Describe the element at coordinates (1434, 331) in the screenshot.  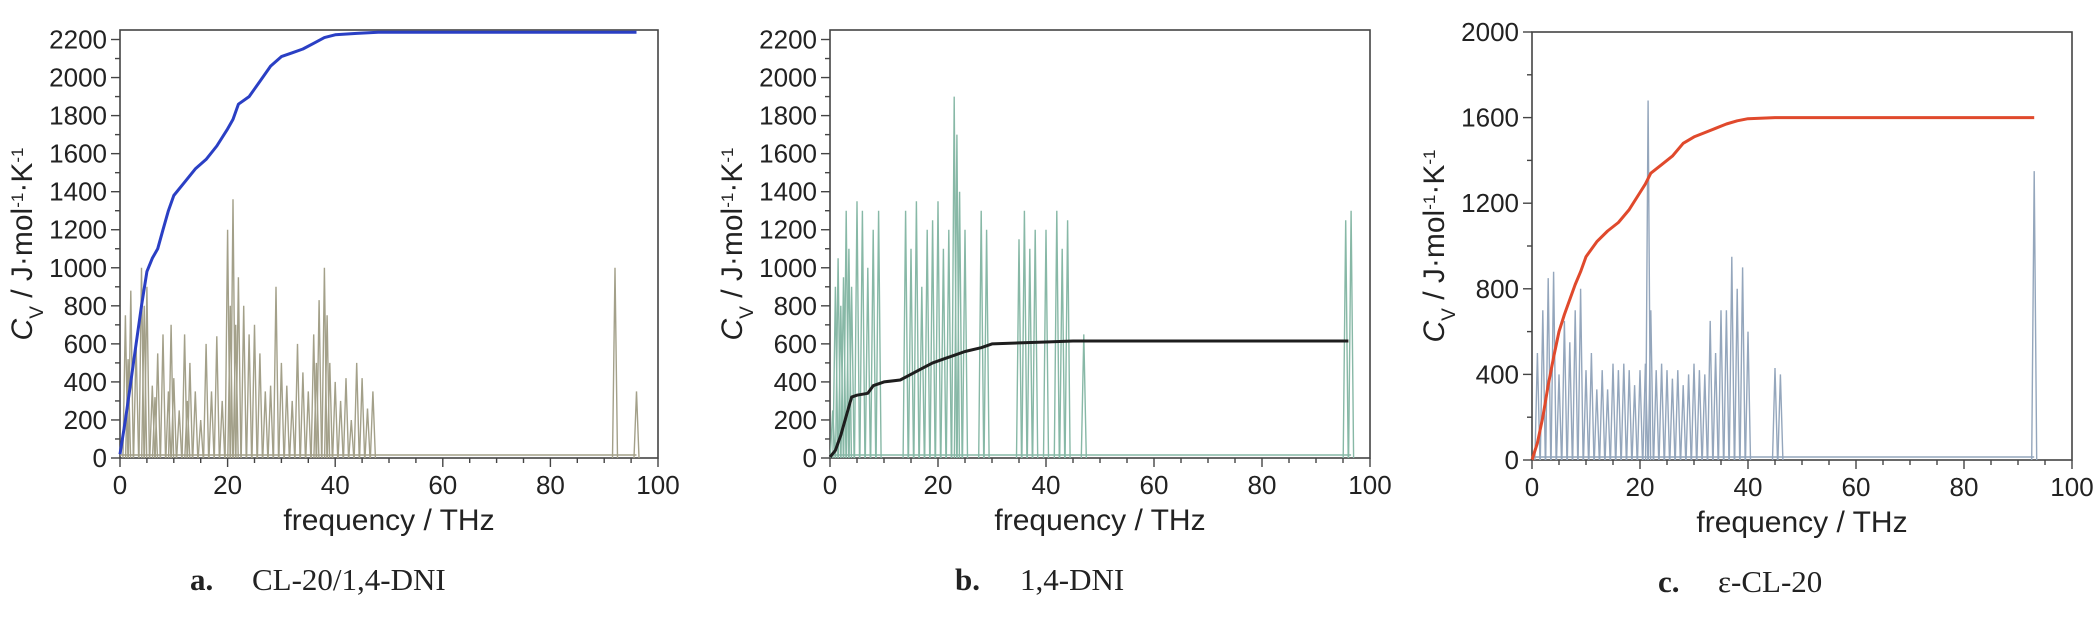
I see `y-symbol-c: C` at that location.